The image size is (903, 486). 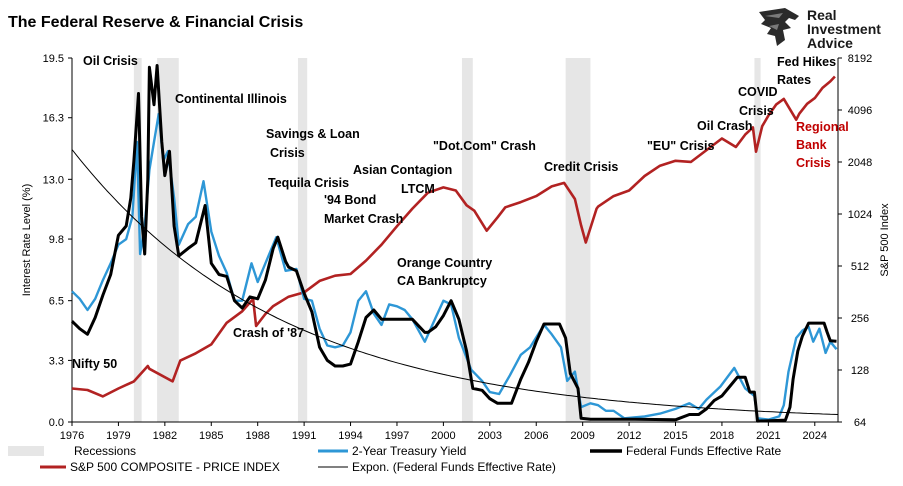 I want to click on x-tick-label: 1997, so click(x=397, y=436).